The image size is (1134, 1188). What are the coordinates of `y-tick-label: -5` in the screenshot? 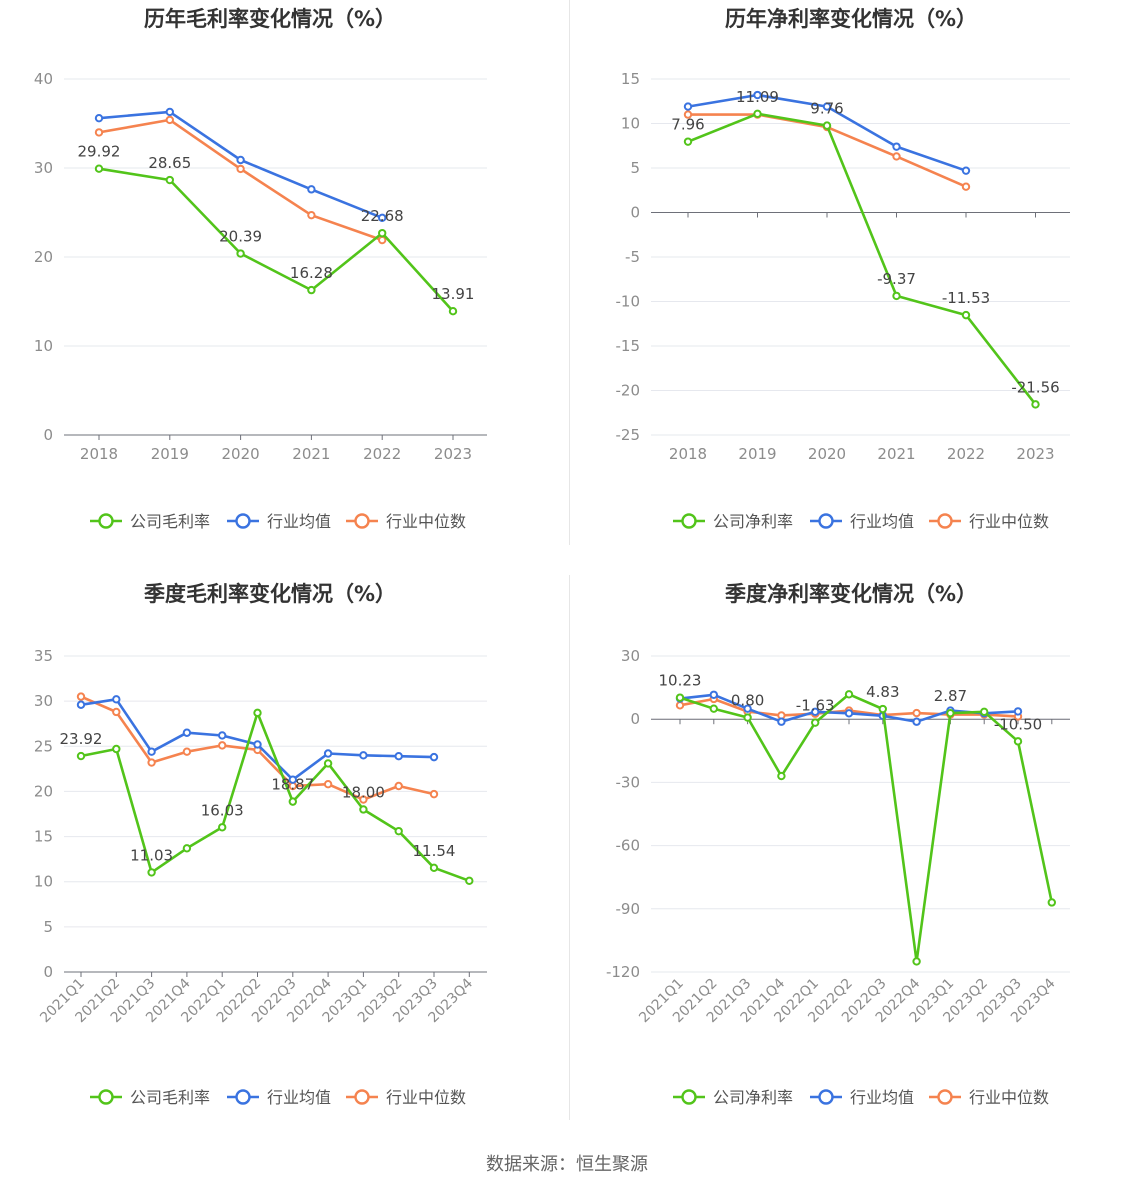 It's located at (632, 257).